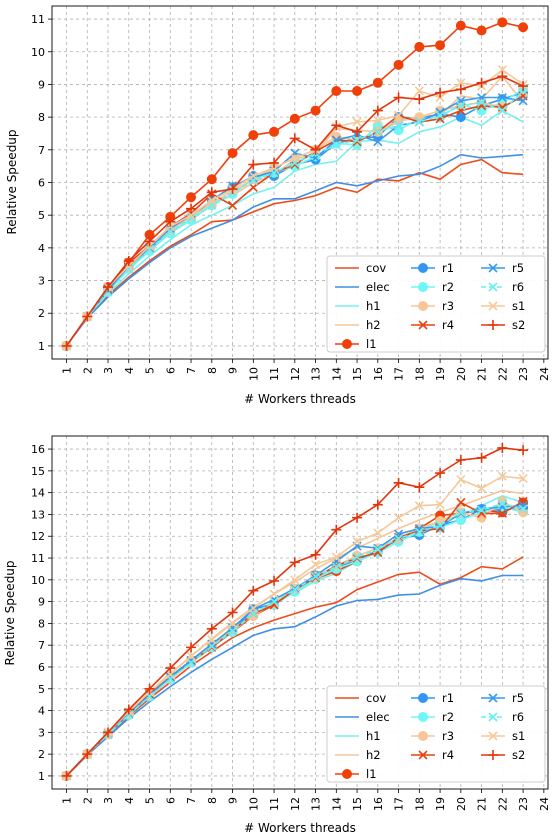 The width and height of the screenshot is (553, 839). What do you see at coordinates (38, 514) in the screenshot?
I see `y-tick-label: 13` at bounding box center [38, 514].